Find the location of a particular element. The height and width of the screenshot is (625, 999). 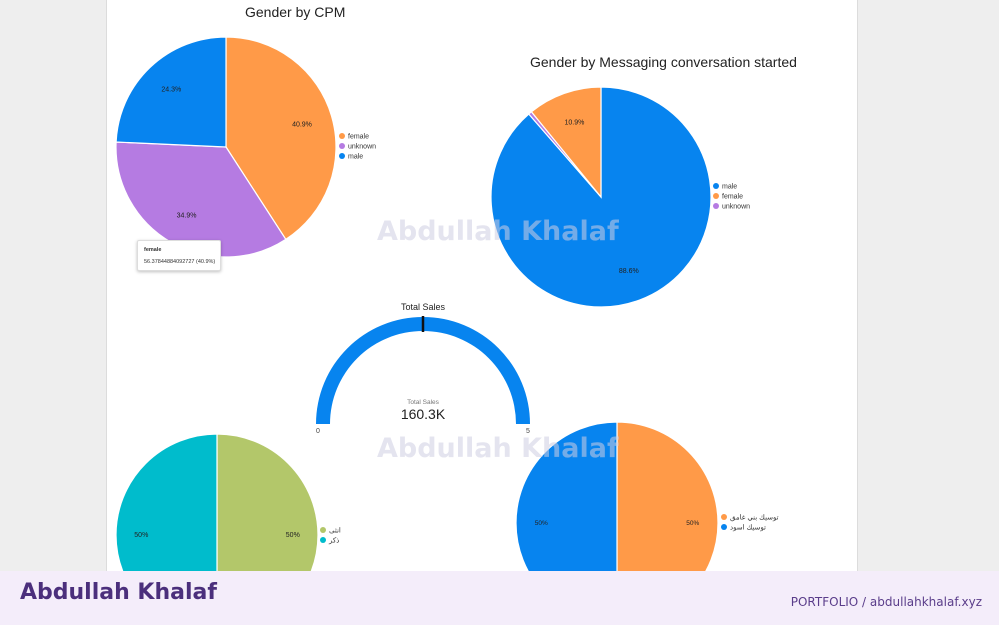

legend-label-0-2: male is located at coordinates (355, 157).